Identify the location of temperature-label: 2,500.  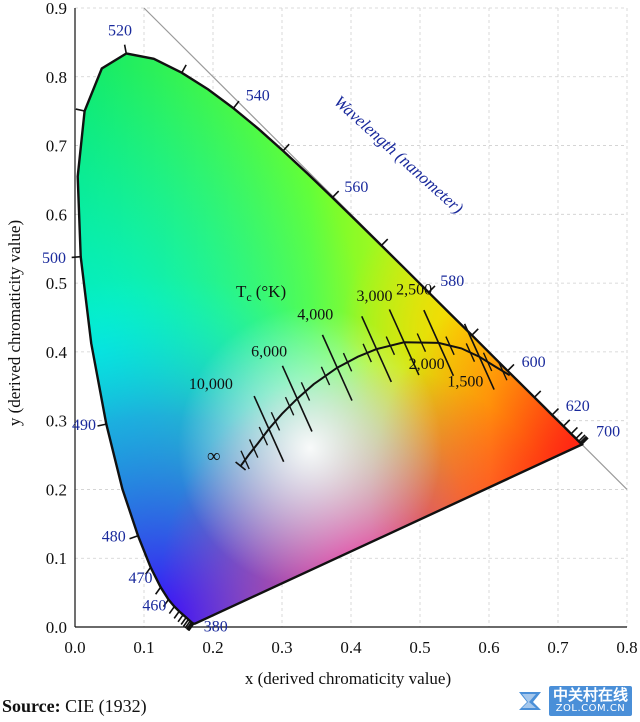
(414, 289).